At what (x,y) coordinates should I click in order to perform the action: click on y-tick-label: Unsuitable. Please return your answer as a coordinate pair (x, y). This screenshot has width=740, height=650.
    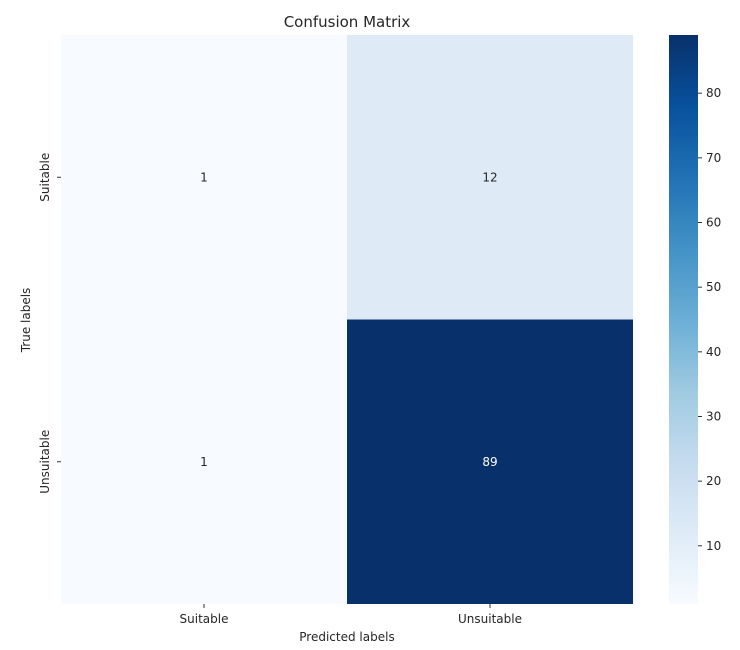
    Looking at the image, I should click on (45, 462).